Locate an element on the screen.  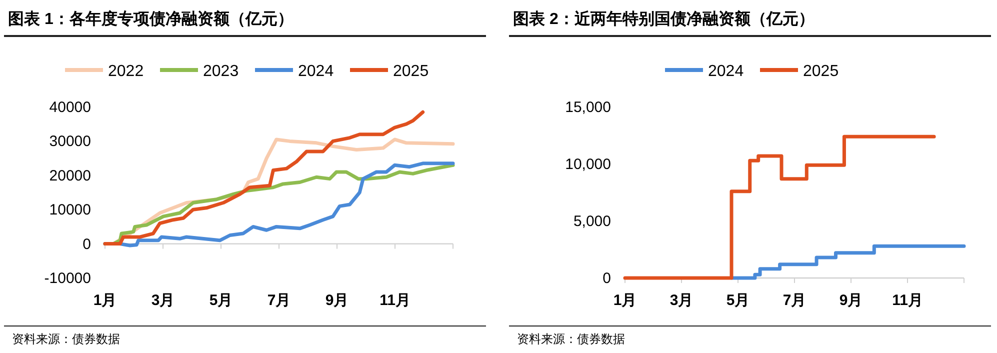
y-tick-label: 20000 is located at coordinates (70, 175).